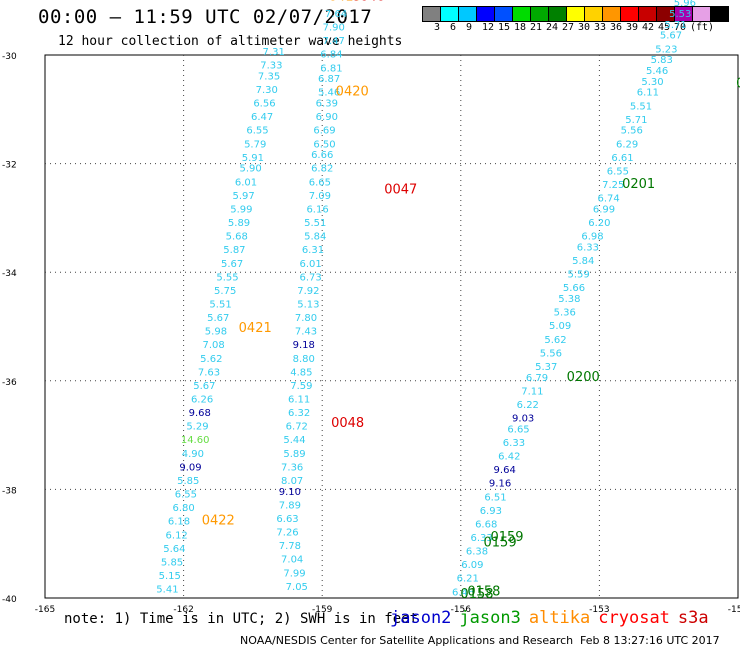 The height and width of the screenshot is (650, 740). Describe the element at coordinates (294, 440) in the screenshot. I see `swh-label: 5.44` at that location.